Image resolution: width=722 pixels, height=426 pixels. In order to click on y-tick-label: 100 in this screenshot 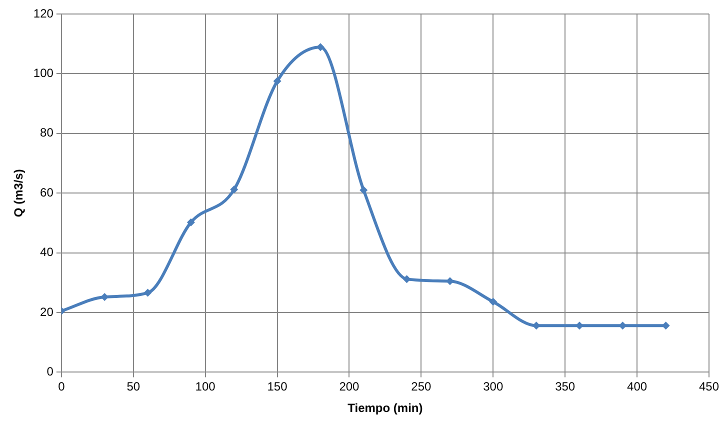, I will do `click(43, 73)`.